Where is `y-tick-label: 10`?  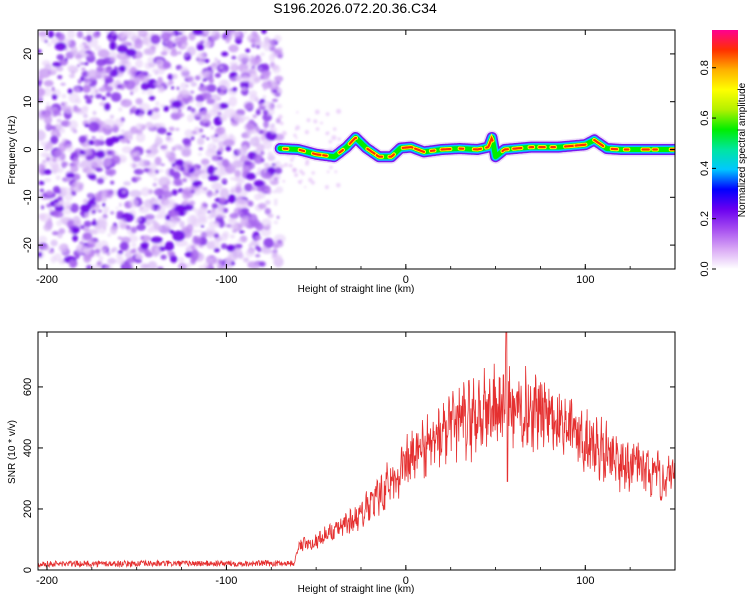 y-tick-label: 10 is located at coordinates (28, 102).